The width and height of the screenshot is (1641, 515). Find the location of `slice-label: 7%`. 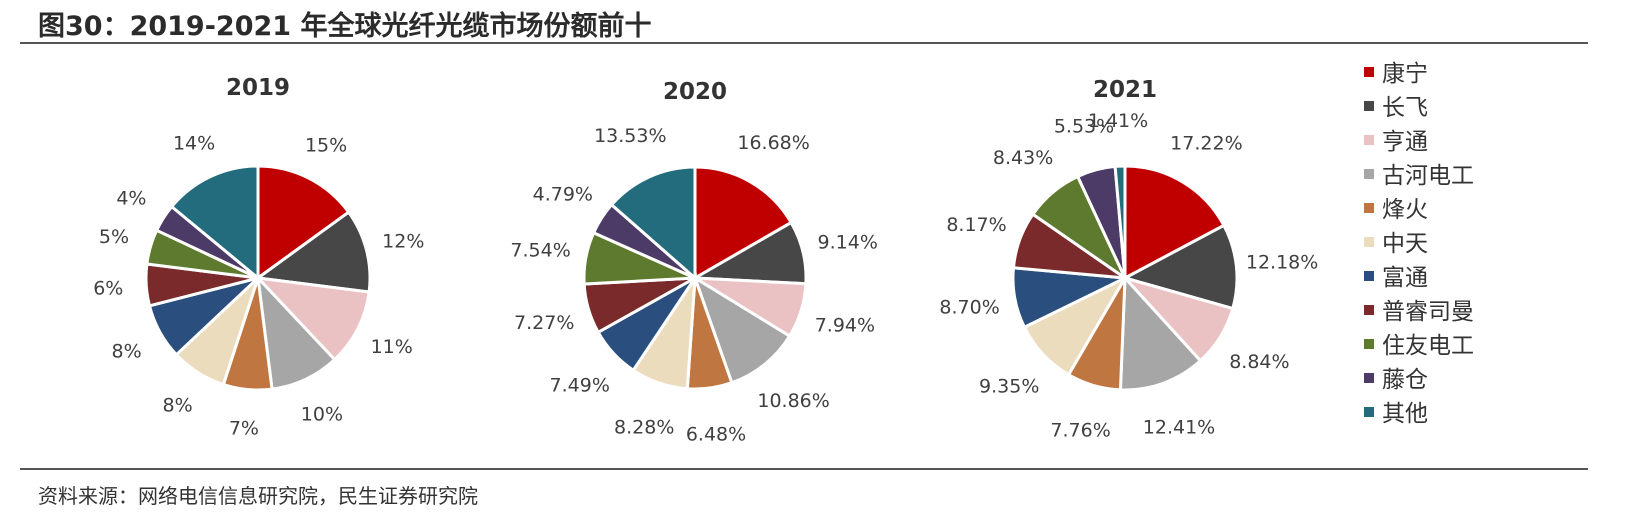

slice-label: 7% is located at coordinates (244, 428).